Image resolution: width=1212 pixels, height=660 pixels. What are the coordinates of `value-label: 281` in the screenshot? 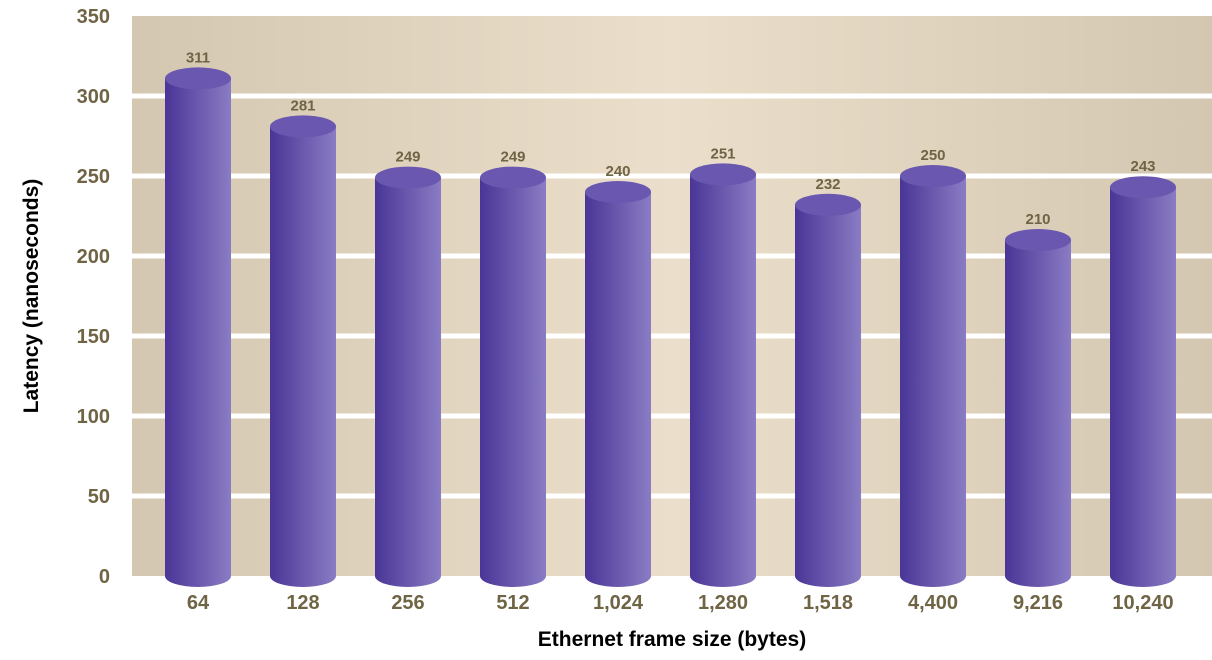 It's located at (302, 105).